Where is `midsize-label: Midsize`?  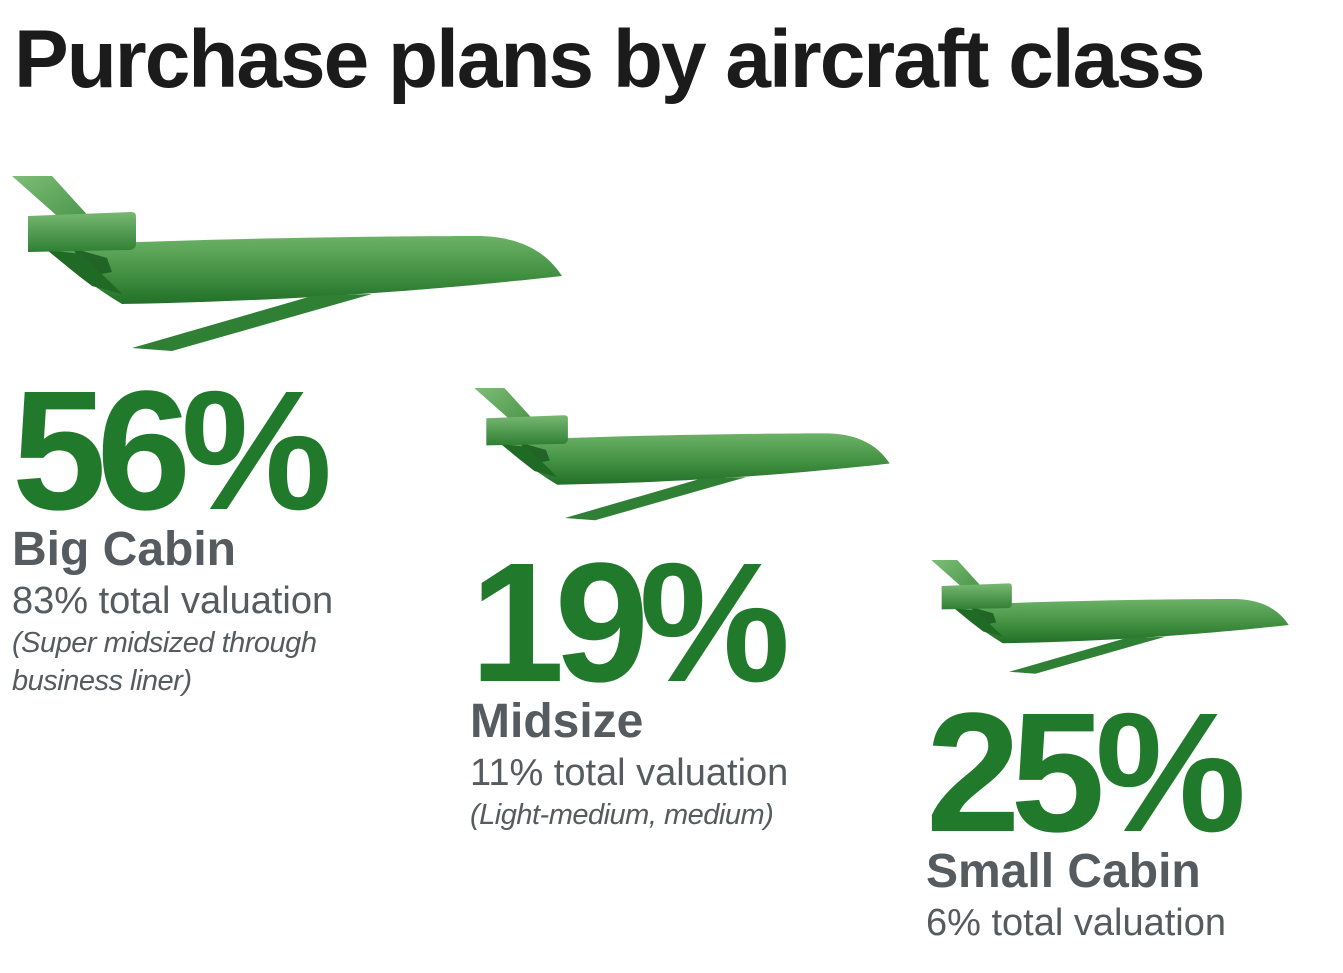 midsize-label: Midsize is located at coordinates (557, 721).